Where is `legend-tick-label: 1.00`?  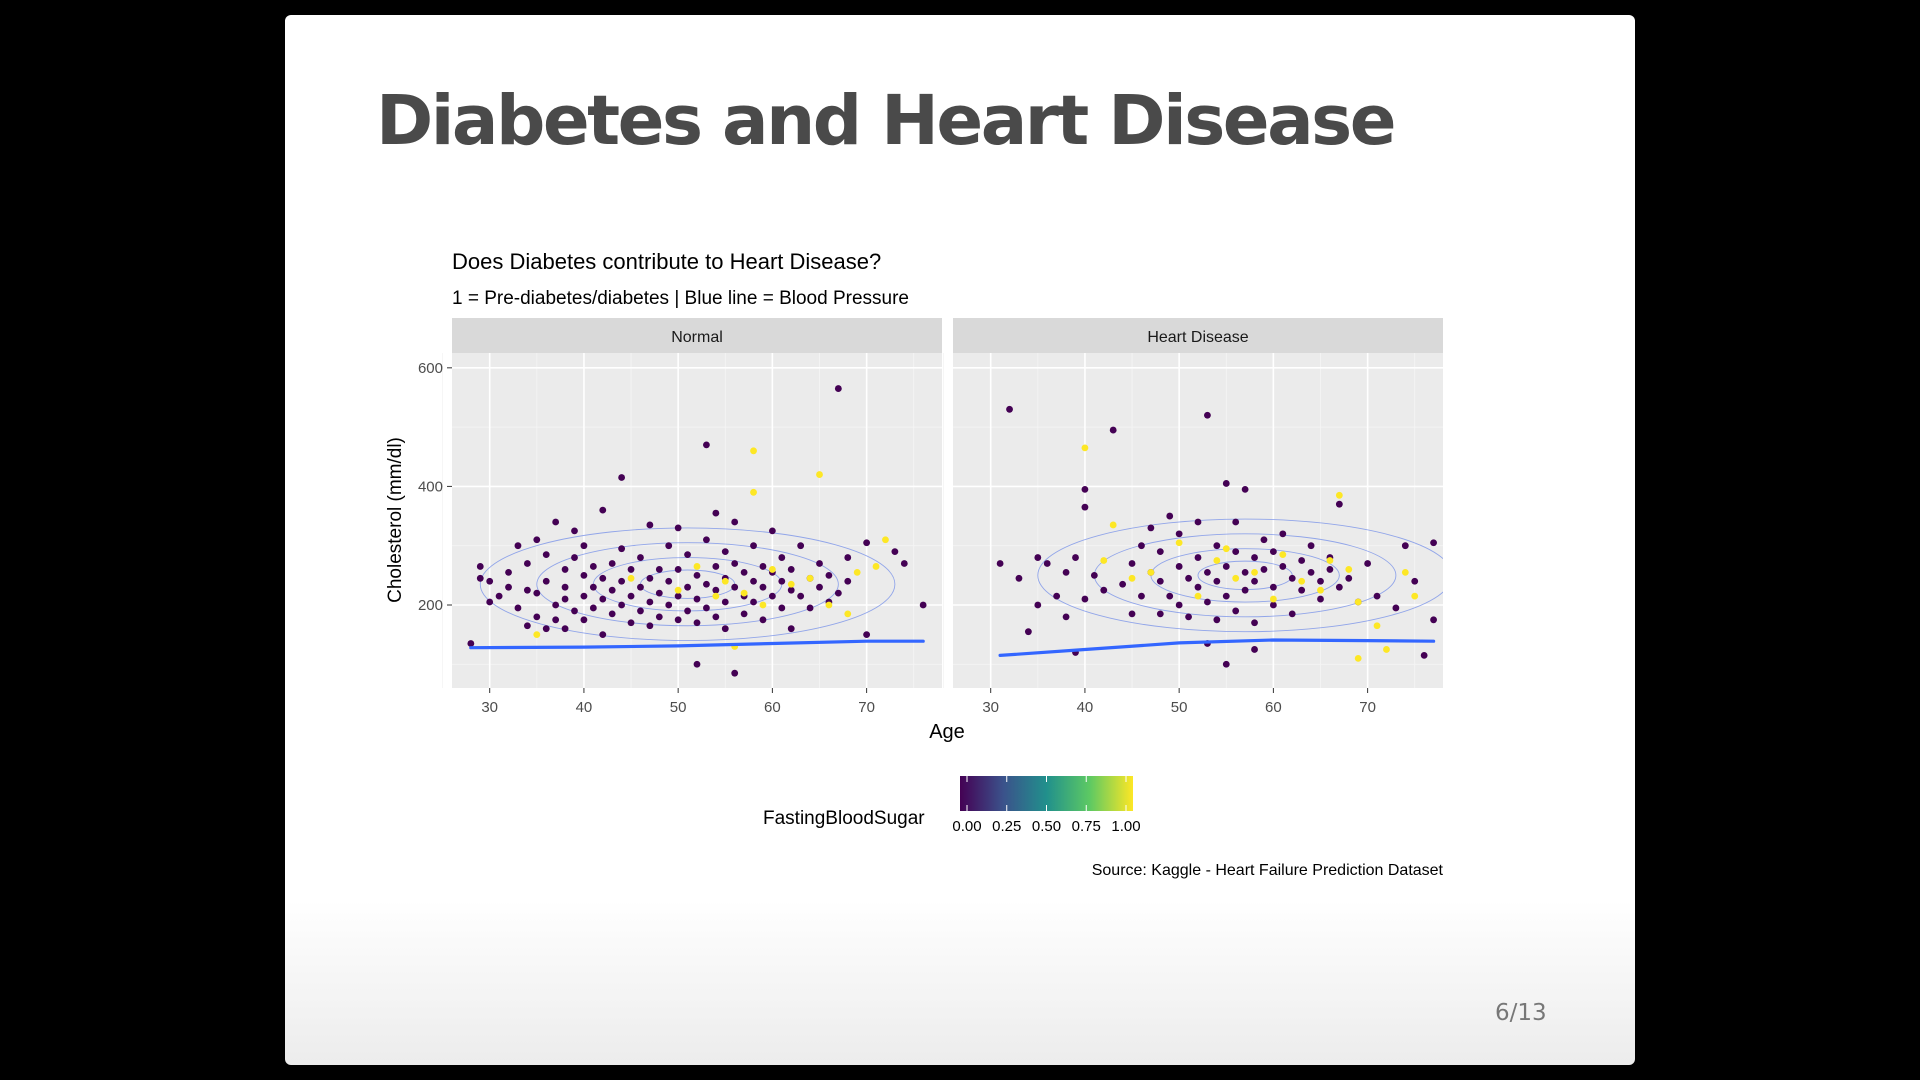 legend-tick-label: 1.00 is located at coordinates (1125, 826).